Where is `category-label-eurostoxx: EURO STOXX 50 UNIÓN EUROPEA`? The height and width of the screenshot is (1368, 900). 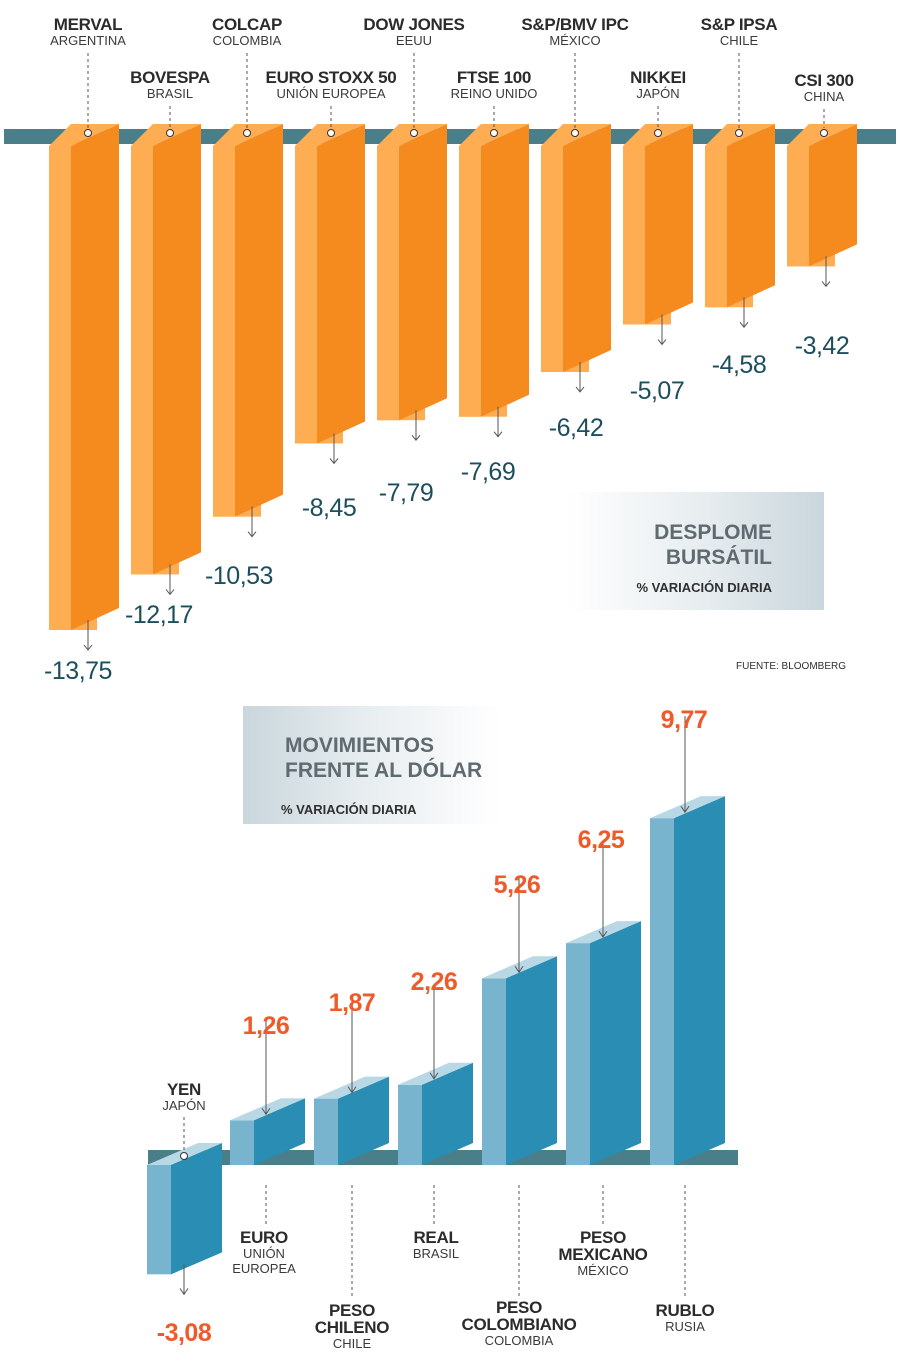
category-label-eurostoxx: EURO STOXX 50 UNIÓN EUROPEA is located at coordinates (331, 85).